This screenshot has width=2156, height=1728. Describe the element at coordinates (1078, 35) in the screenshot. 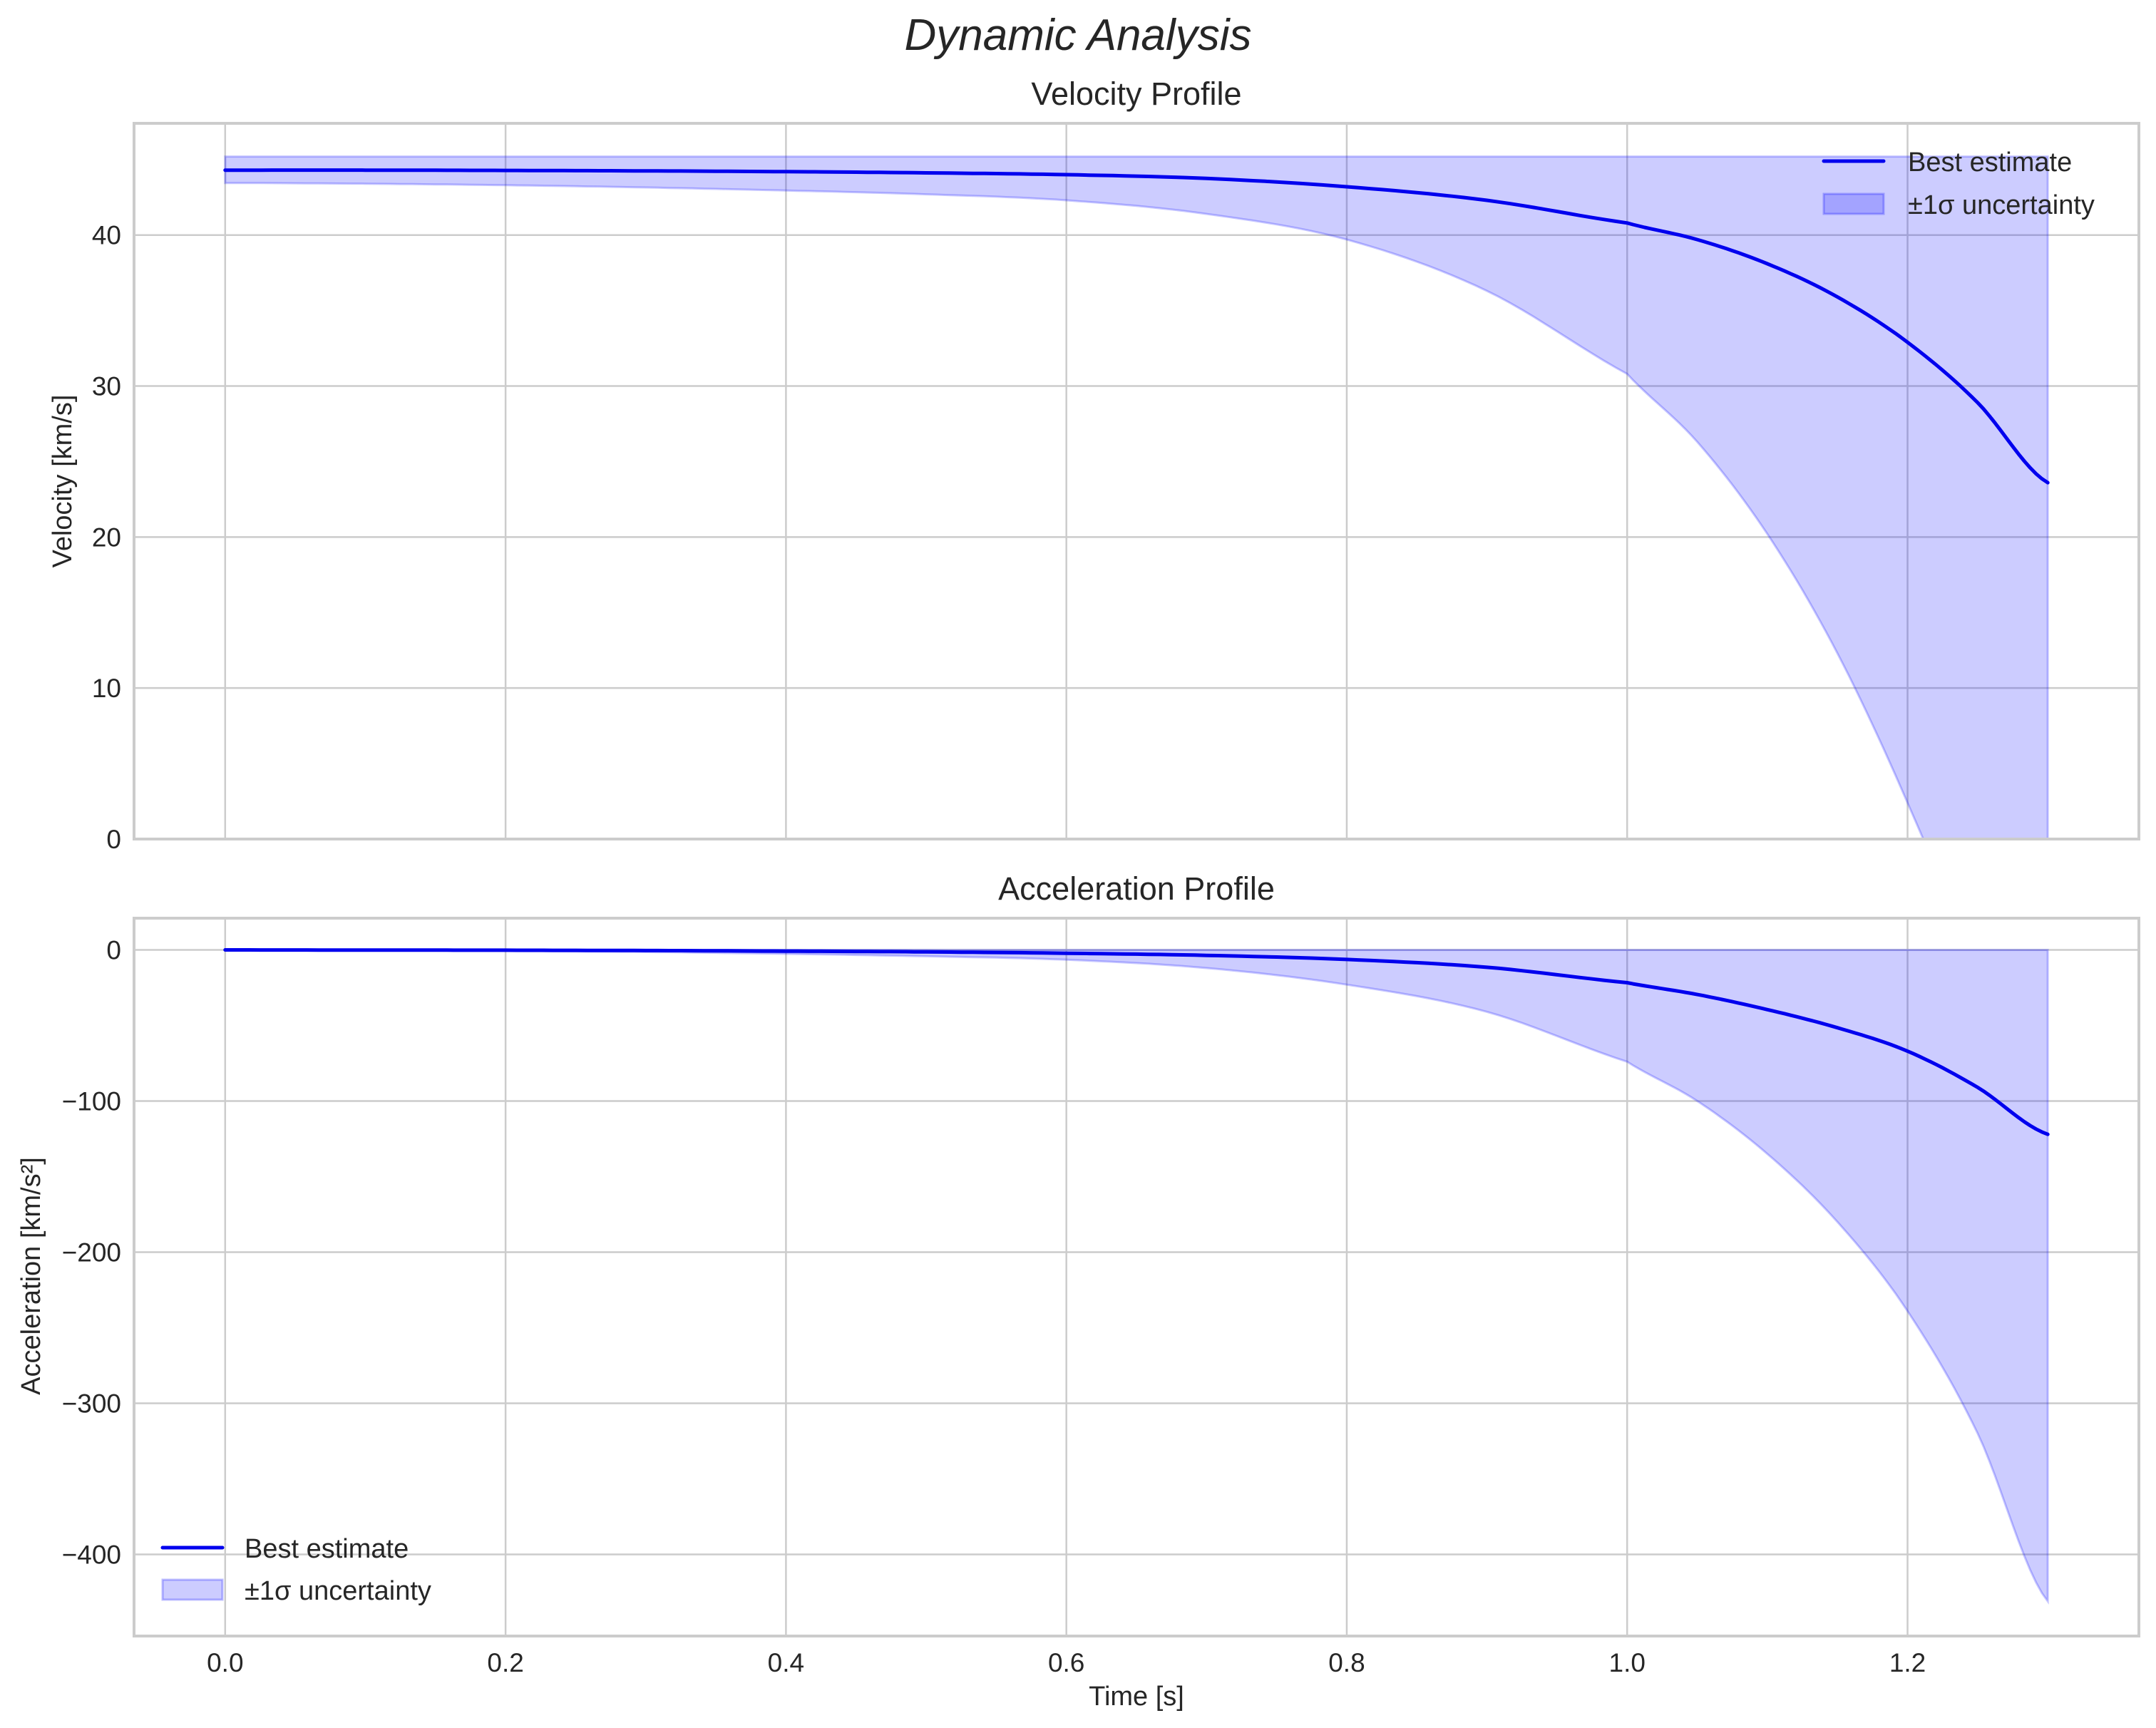

I see `figure-suptitle: Dynamic Analysis` at that location.